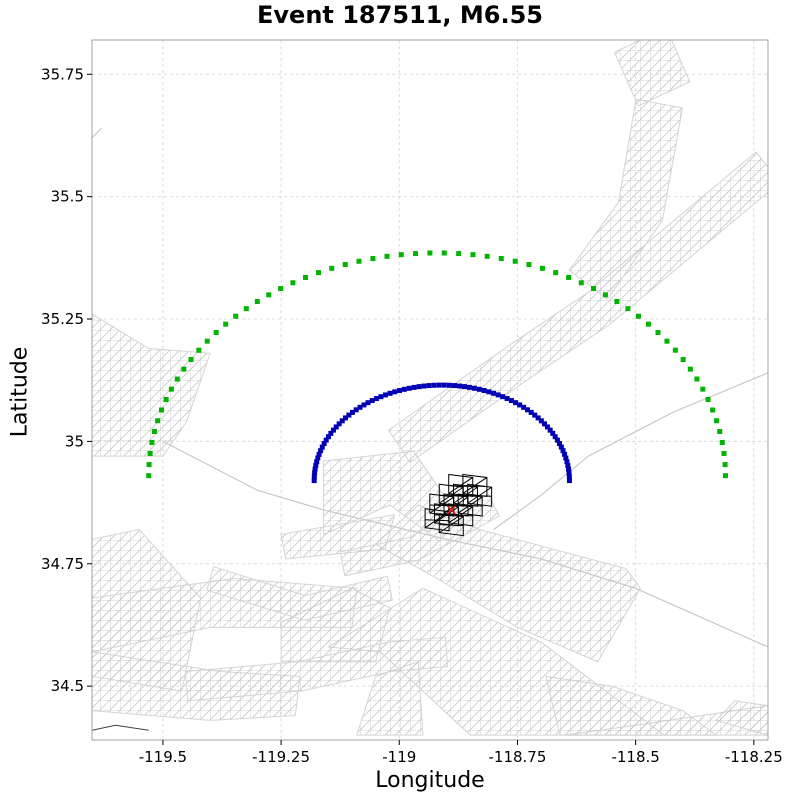 The image size is (800, 800). Describe the element at coordinates (441, 433) in the screenshot. I see `semicircle-series` at that location.